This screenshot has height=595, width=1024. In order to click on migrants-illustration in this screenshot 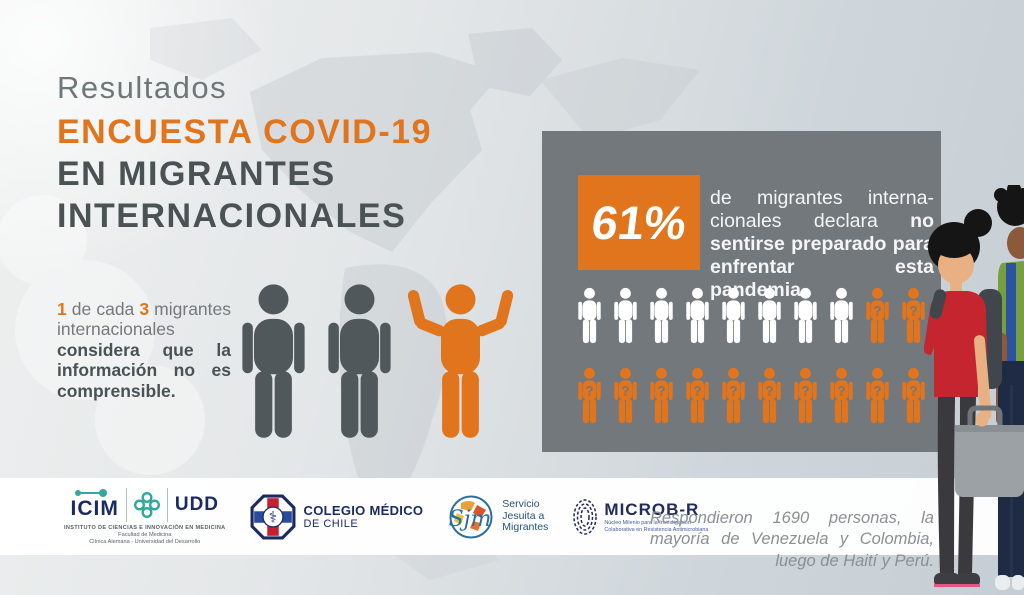, I will do `click(973, 387)`.